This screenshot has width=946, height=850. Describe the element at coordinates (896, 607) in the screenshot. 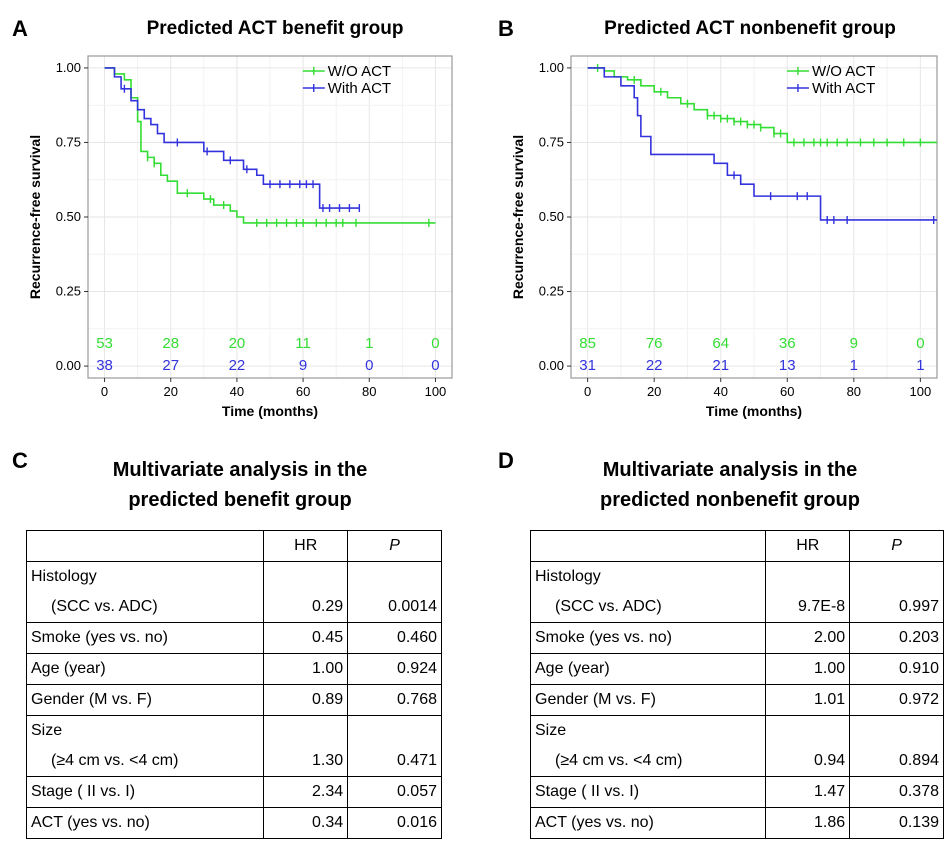

I see `row-p: 0.997` at that location.